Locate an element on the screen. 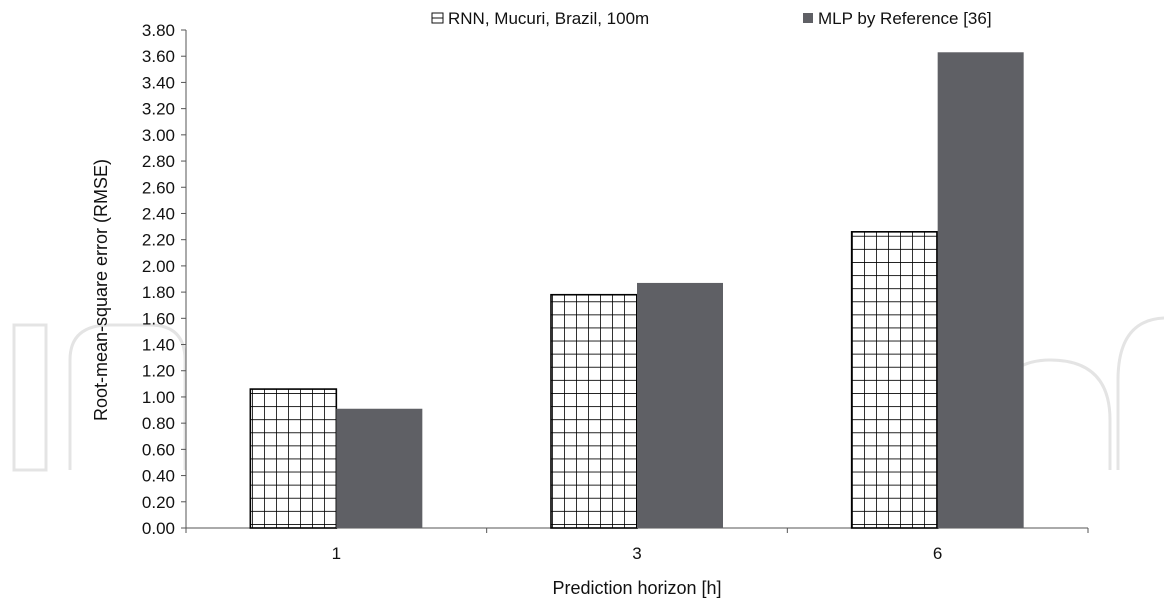 Image resolution: width=1164 pixels, height=602 pixels. legend-item-rnn: RNN, Mucuri, Brazil, 100m is located at coordinates (540, 18).